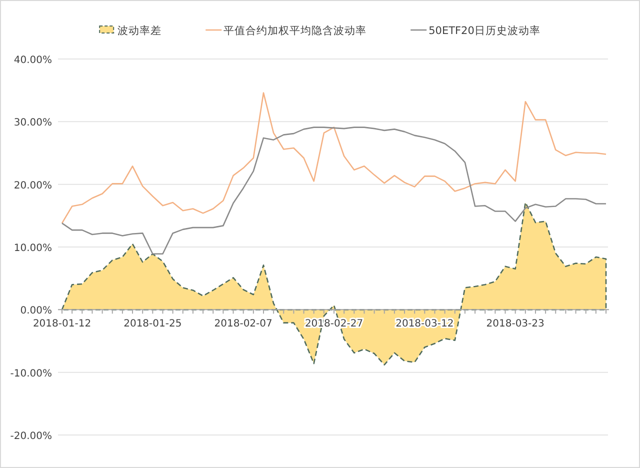 The image size is (640, 468). Describe the element at coordinates (33, 123) in the screenshot. I see `y-tick-label: 30.00%` at that location.